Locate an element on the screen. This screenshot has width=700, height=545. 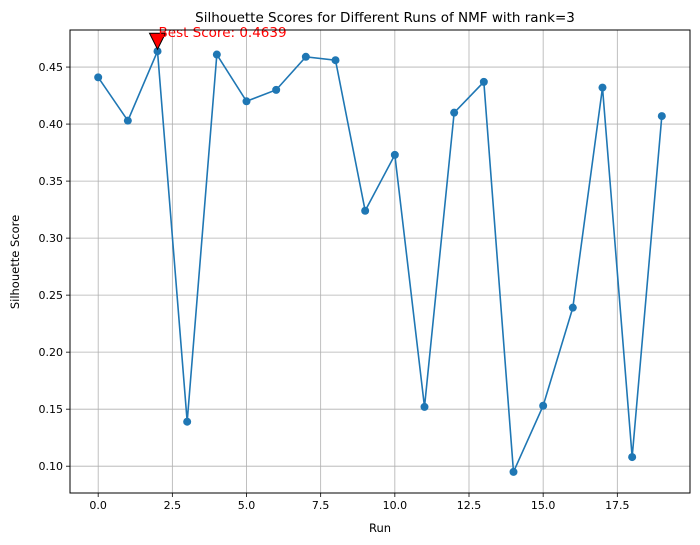
annotation-group: Best Score: 0.4639 is located at coordinates (217, 38).